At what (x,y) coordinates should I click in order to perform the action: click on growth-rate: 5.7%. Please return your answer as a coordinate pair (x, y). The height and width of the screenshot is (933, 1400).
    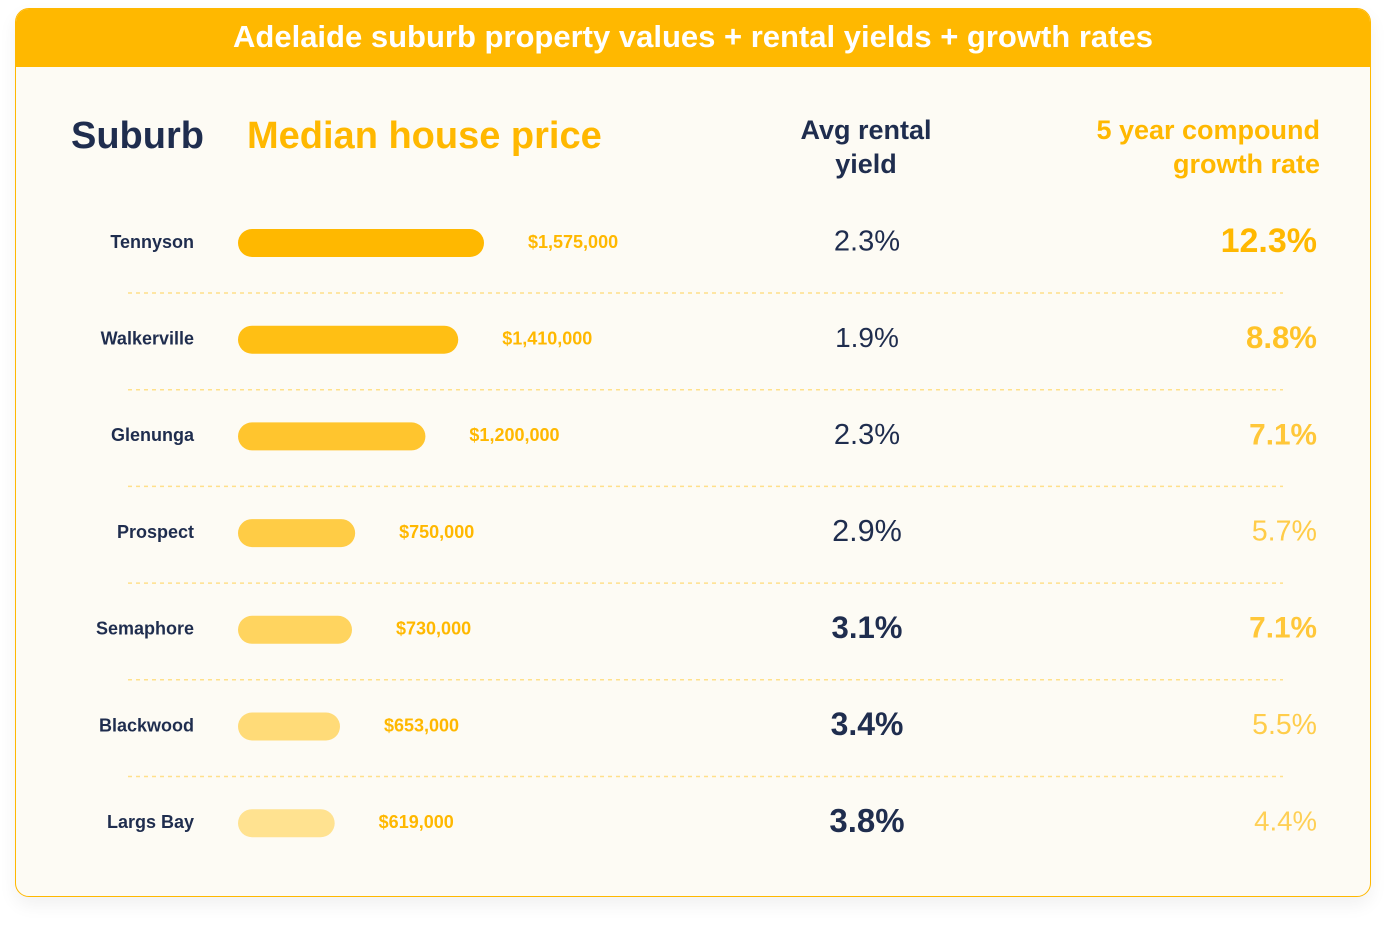
    Looking at the image, I should click on (1284, 532).